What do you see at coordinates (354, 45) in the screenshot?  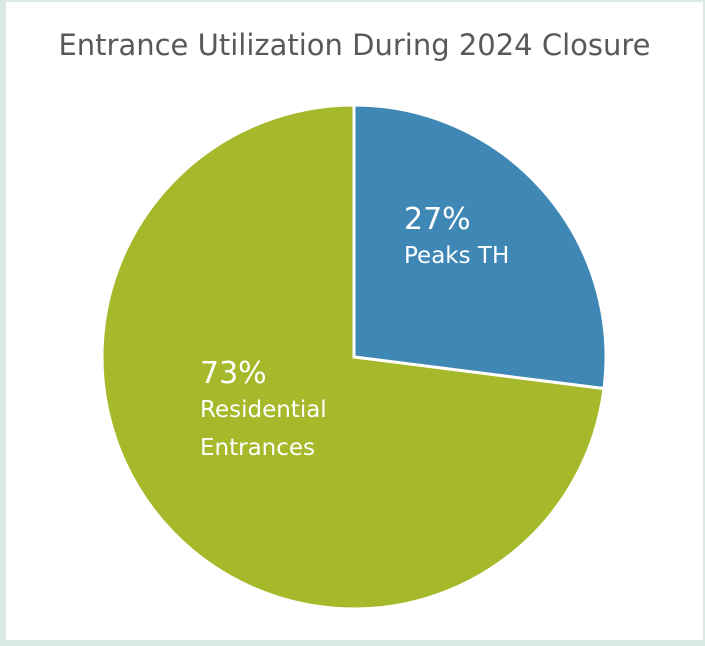 I see `chart-title: Entrance Utilization During 2024 Closure` at bounding box center [354, 45].